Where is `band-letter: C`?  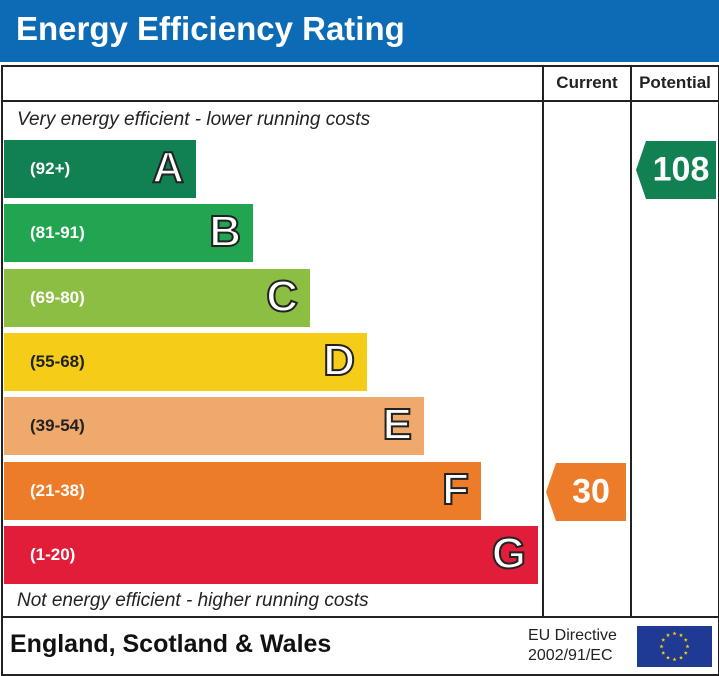
band-letter: C is located at coordinates (282, 296).